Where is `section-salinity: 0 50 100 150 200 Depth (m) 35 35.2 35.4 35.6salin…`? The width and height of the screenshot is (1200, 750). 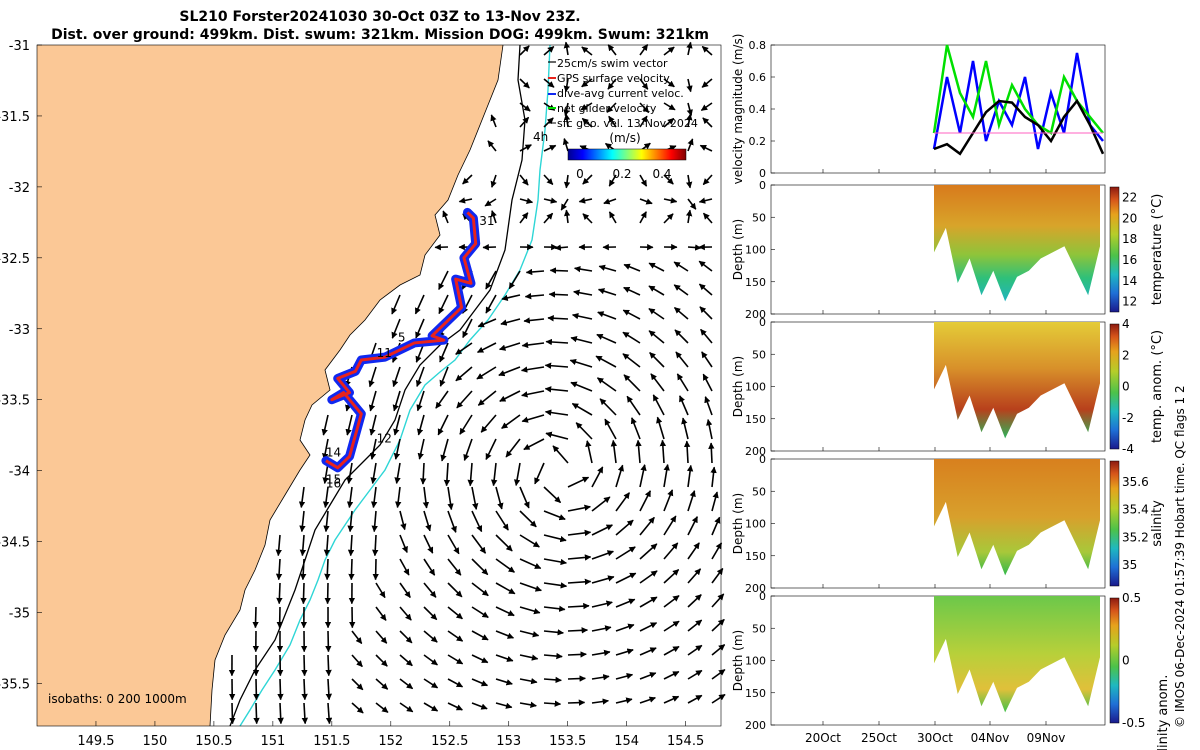 section-salinity: 0 50 100 150 200 Depth (m) 35 35.2 35.4 35.6salin… is located at coordinates (948, 524).